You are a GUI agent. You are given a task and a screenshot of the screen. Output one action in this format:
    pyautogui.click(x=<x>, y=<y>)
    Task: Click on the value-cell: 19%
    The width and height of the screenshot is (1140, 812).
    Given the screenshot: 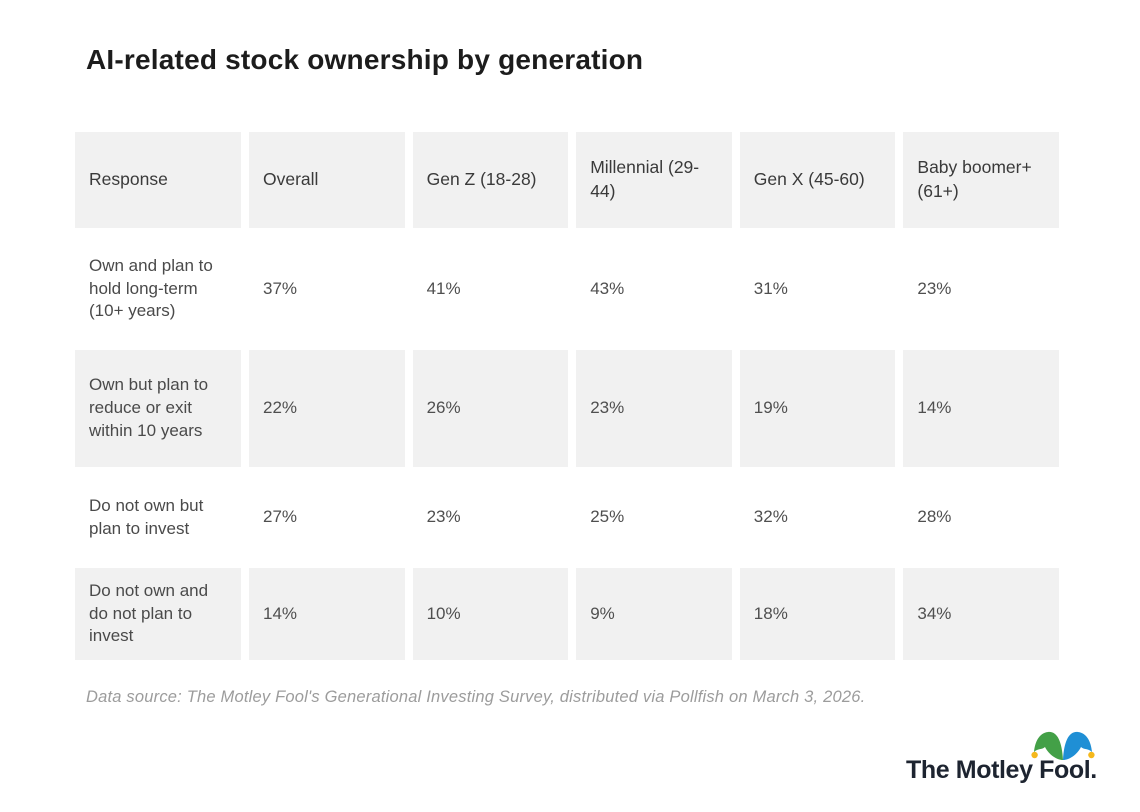 What is the action you would take?
    pyautogui.click(x=817, y=408)
    